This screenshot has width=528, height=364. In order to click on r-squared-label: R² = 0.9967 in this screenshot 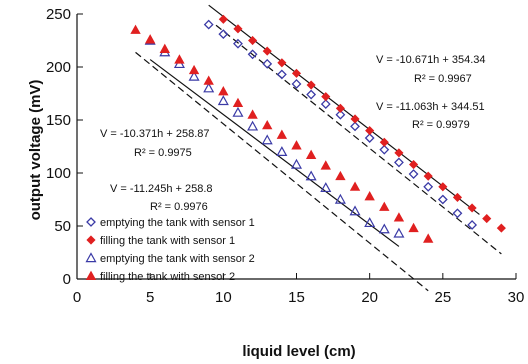, I will do `click(443, 79)`.